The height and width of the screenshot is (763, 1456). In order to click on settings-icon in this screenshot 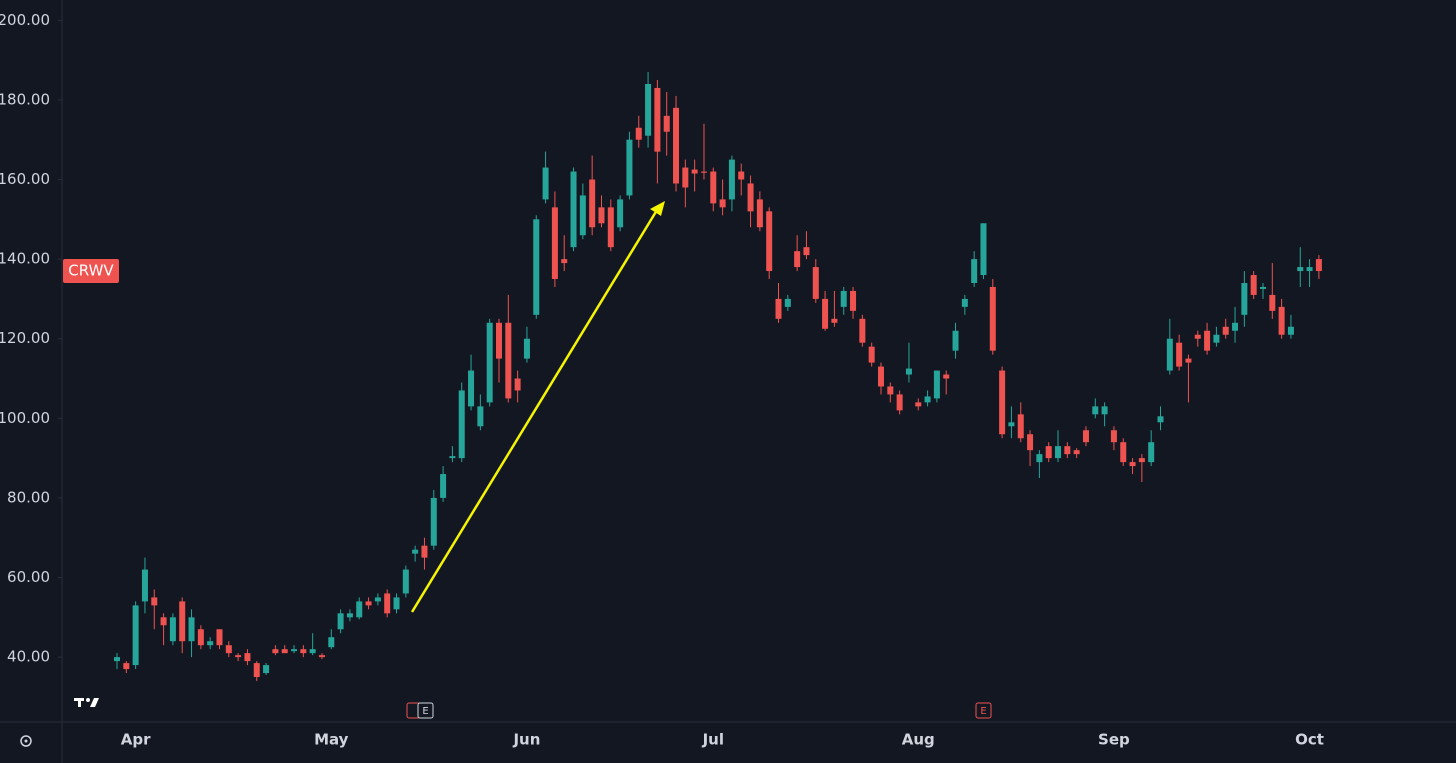, I will do `click(26, 741)`.